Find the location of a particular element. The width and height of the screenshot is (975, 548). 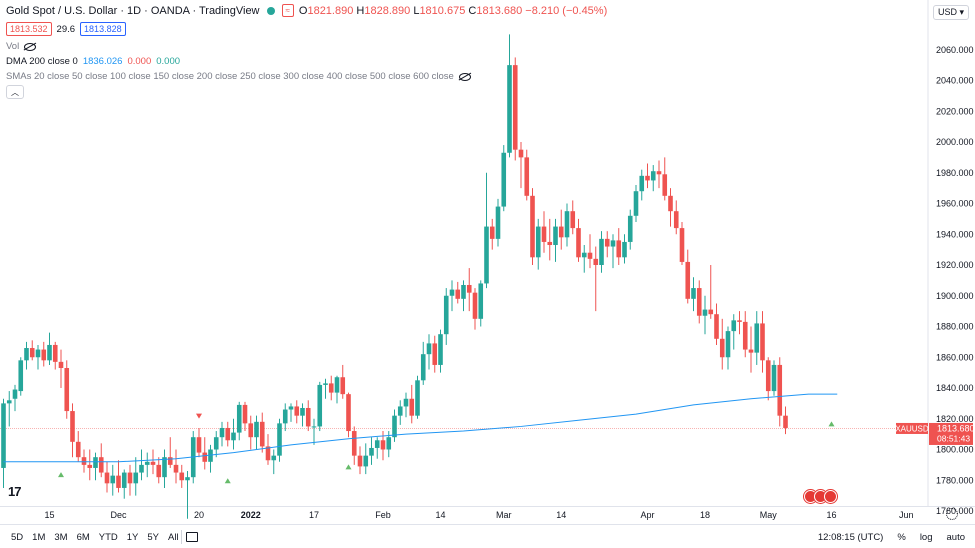

range-button-1y: 1Y is located at coordinates (132, 537).